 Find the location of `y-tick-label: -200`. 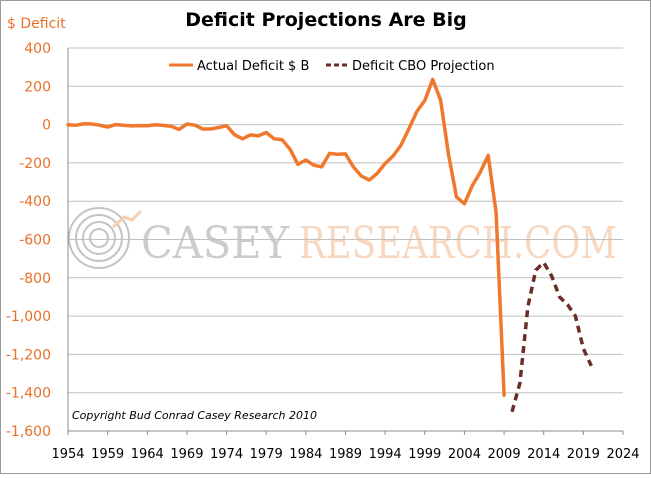

y-tick-label: -200 is located at coordinates (35, 164).